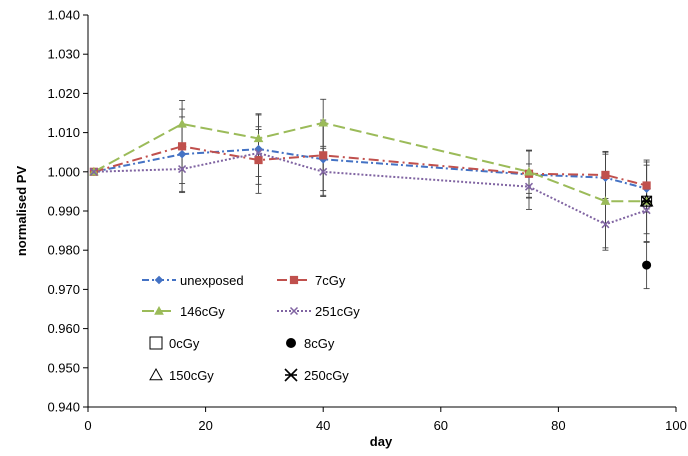 Image resolution: width=688 pixels, height=456 pixels. What do you see at coordinates (63, 407) in the screenshot?
I see `y-tick-label: 0.940` at bounding box center [63, 407].